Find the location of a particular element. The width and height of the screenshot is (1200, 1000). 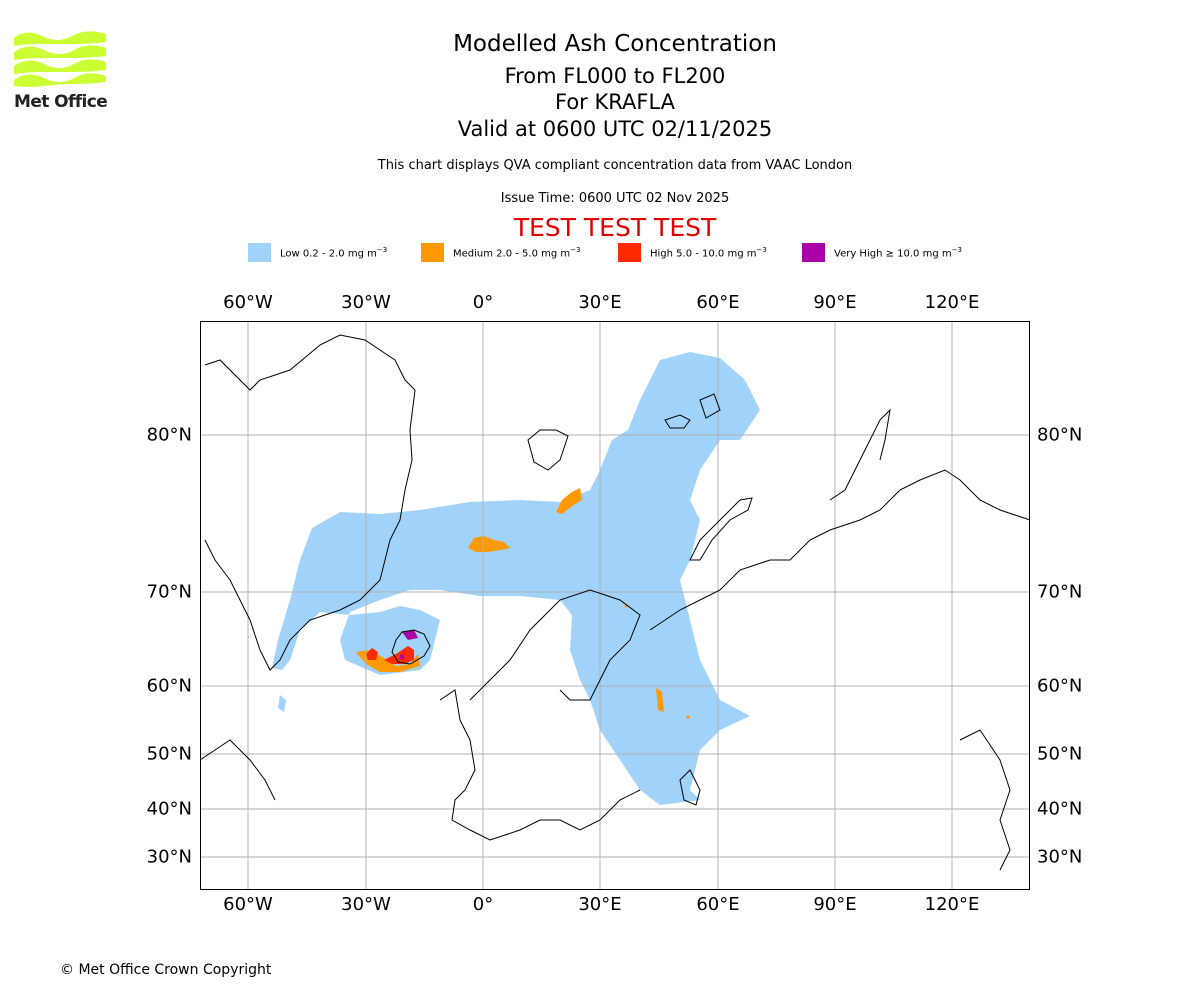

legend-item-medium: Medium 2.0 - 5.0 mg m−3 is located at coordinates (500, 252).